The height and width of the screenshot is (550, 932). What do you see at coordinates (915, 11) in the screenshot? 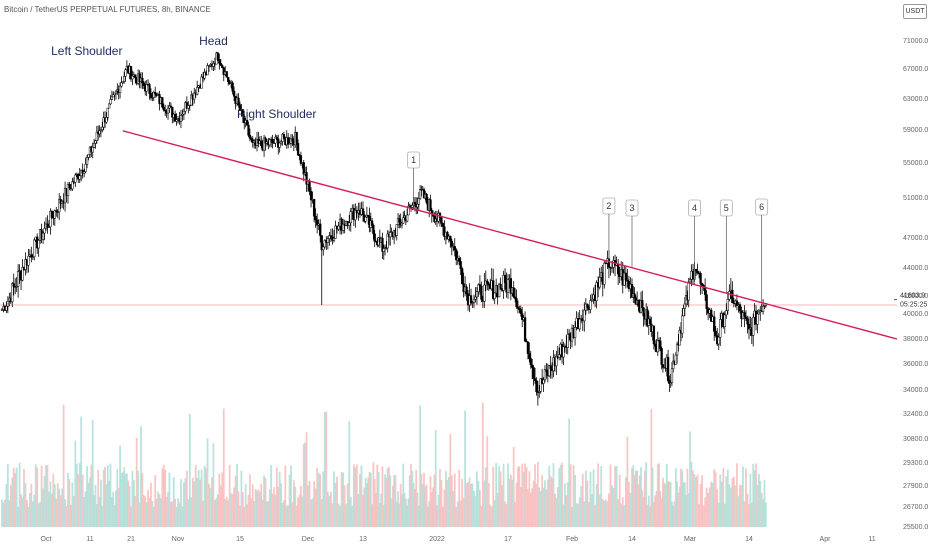
I see `currency-button: USDT` at bounding box center [915, 11].